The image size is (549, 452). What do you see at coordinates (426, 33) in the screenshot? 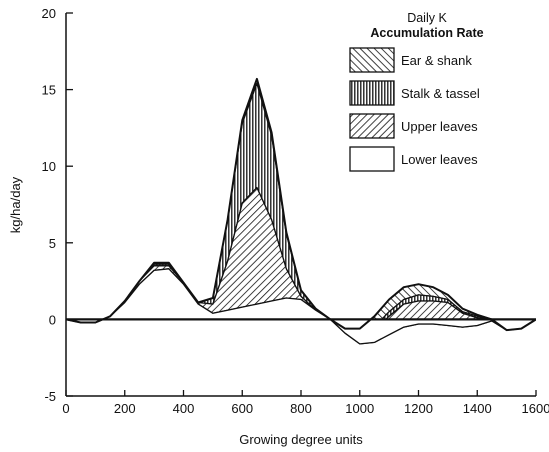
I see `legend-title-line2: Accumulation Rate` at bounding box center [426, 33].